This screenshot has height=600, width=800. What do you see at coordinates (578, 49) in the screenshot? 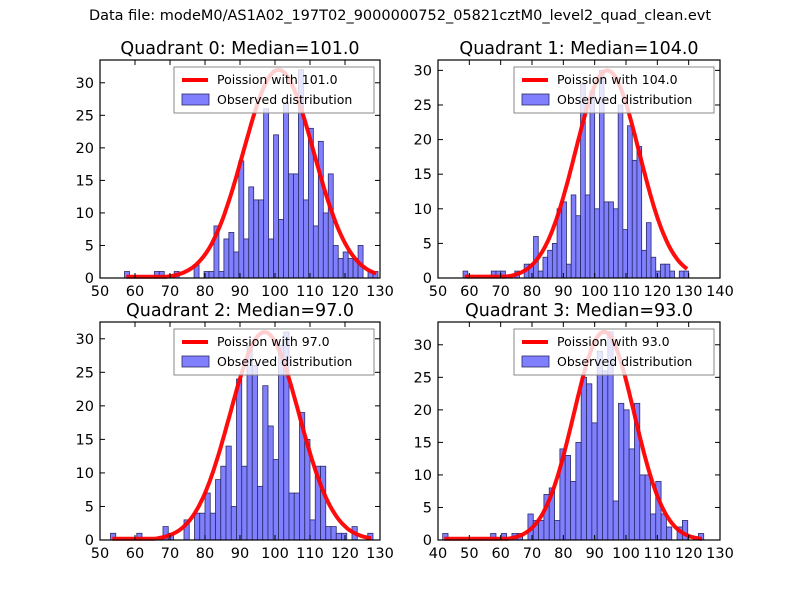
I see `subplot-title: Quadrant 1: Median=104.0` at bounding box center [578, 49].